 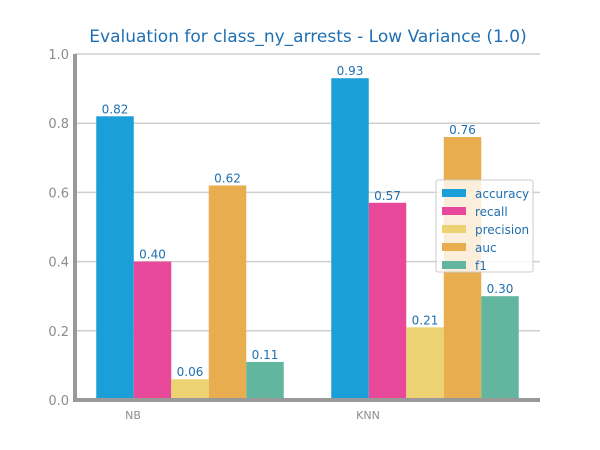 What do you see at coordinates (58, 263) in the screenshot?
I see `y-tick-label: 0.4` at bounding box center [58, 263].